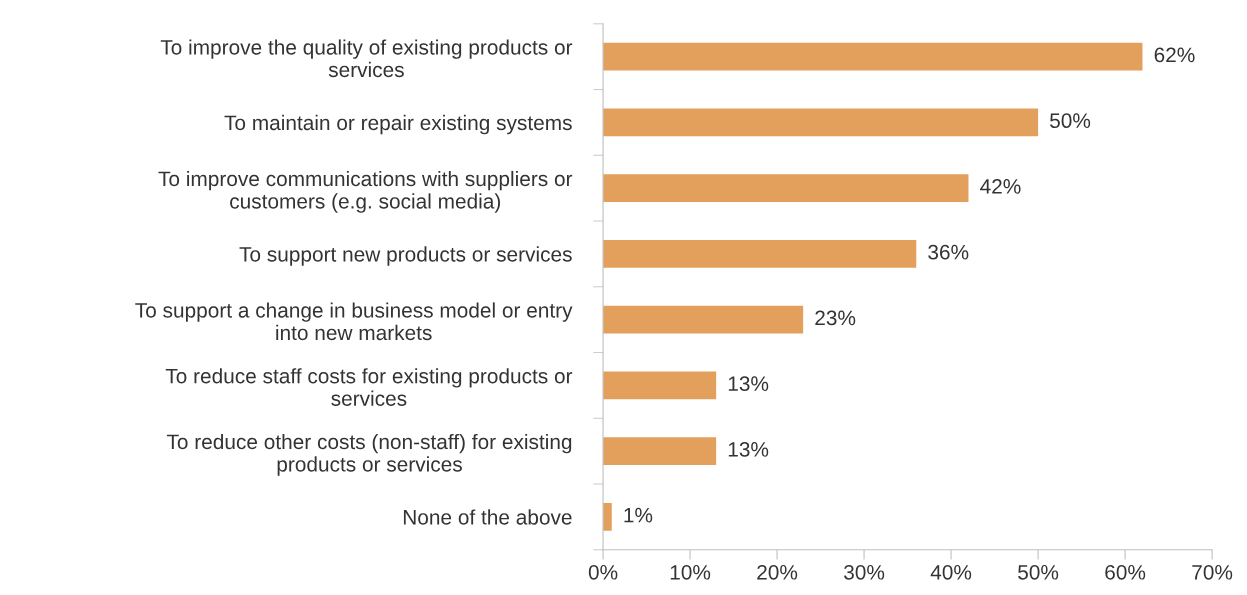 The height and width of the screenshot is (595, 1247). I want to click on x-tick-label: 20%, so click(777, 572).